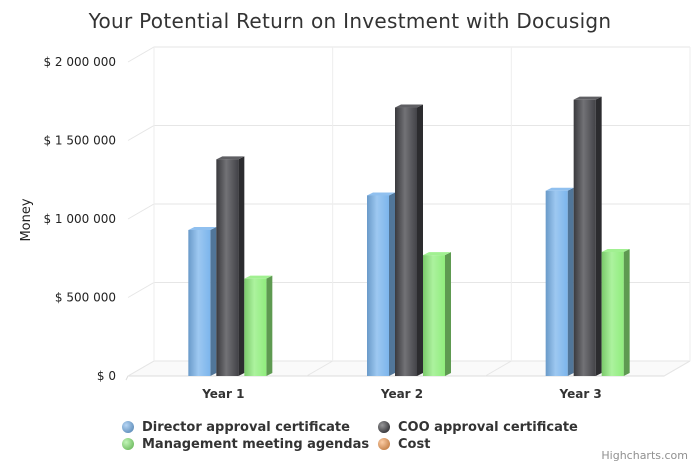  I want to click on legend-item: COO approval certificate, so click(478, 427).